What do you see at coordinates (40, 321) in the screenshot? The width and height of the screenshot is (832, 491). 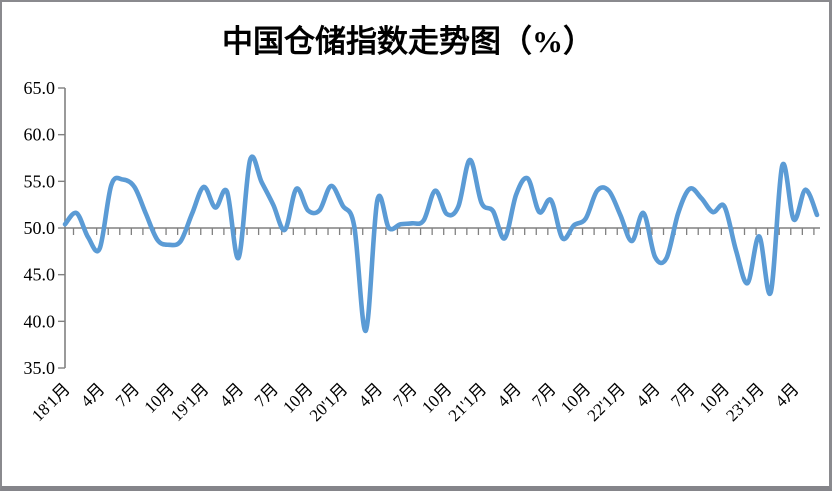 I see `y-axis-tick-label: 40.0` at bounding box center [40, 321].